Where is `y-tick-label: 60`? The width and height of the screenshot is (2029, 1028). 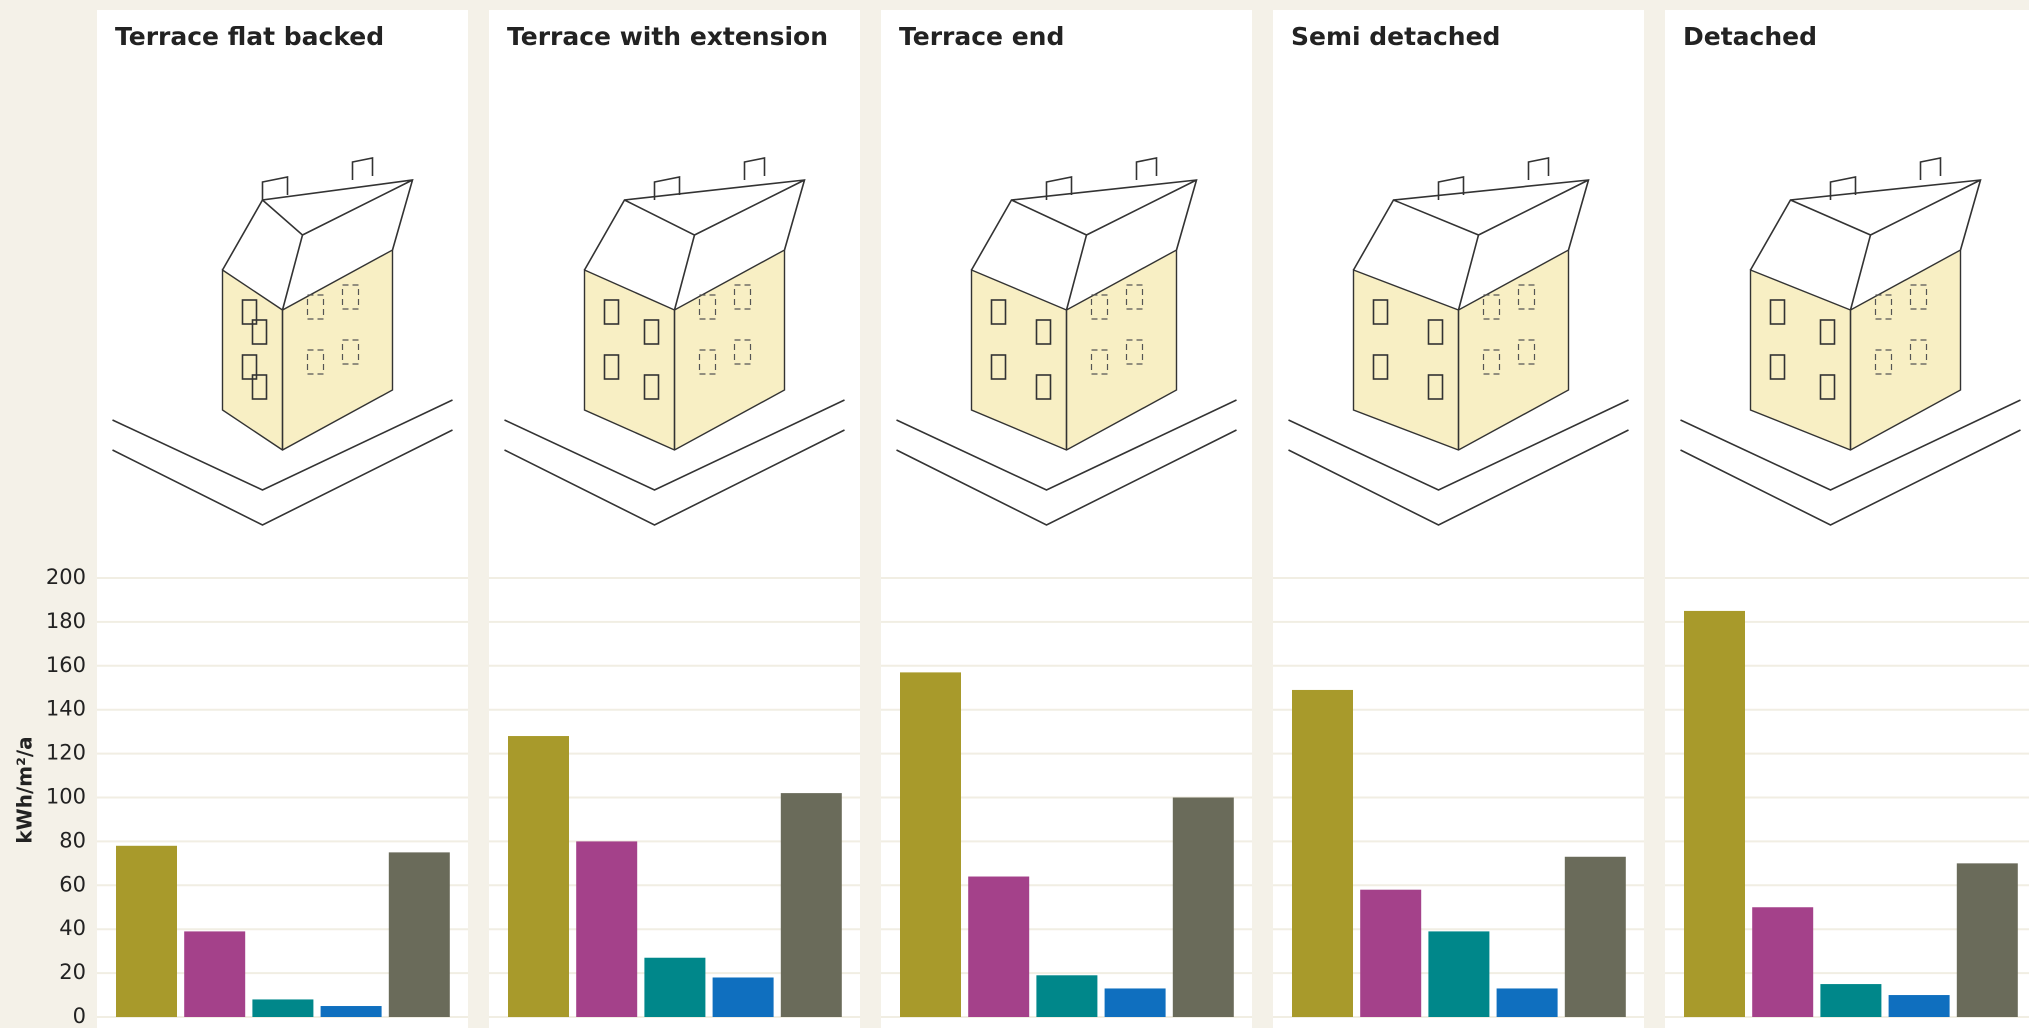
y-tick-label: 60 is located at coordinates (72, 884).